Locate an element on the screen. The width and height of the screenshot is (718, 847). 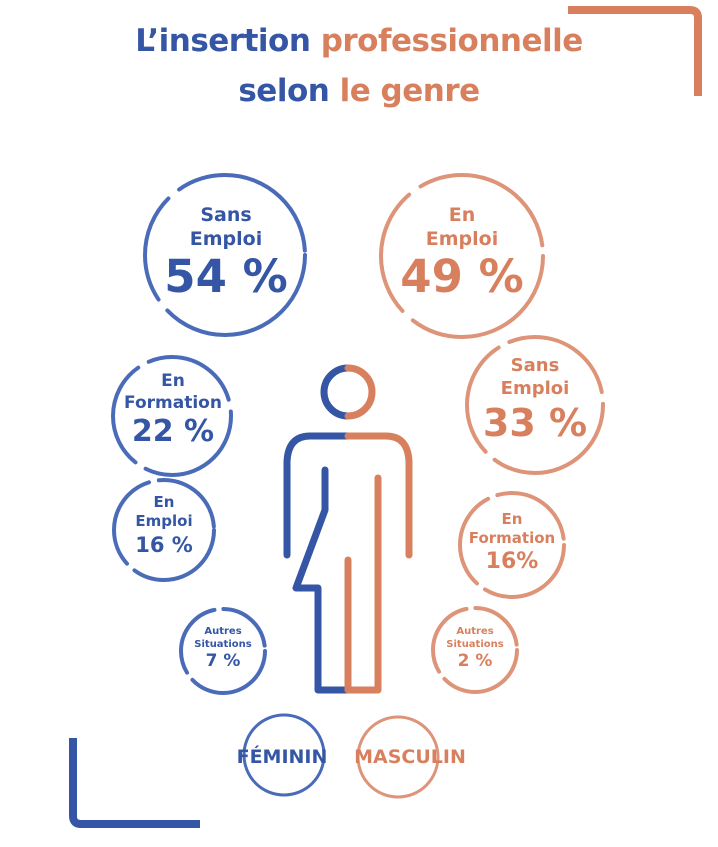
legend-feminin-ring is located at coordinates (284, 755).